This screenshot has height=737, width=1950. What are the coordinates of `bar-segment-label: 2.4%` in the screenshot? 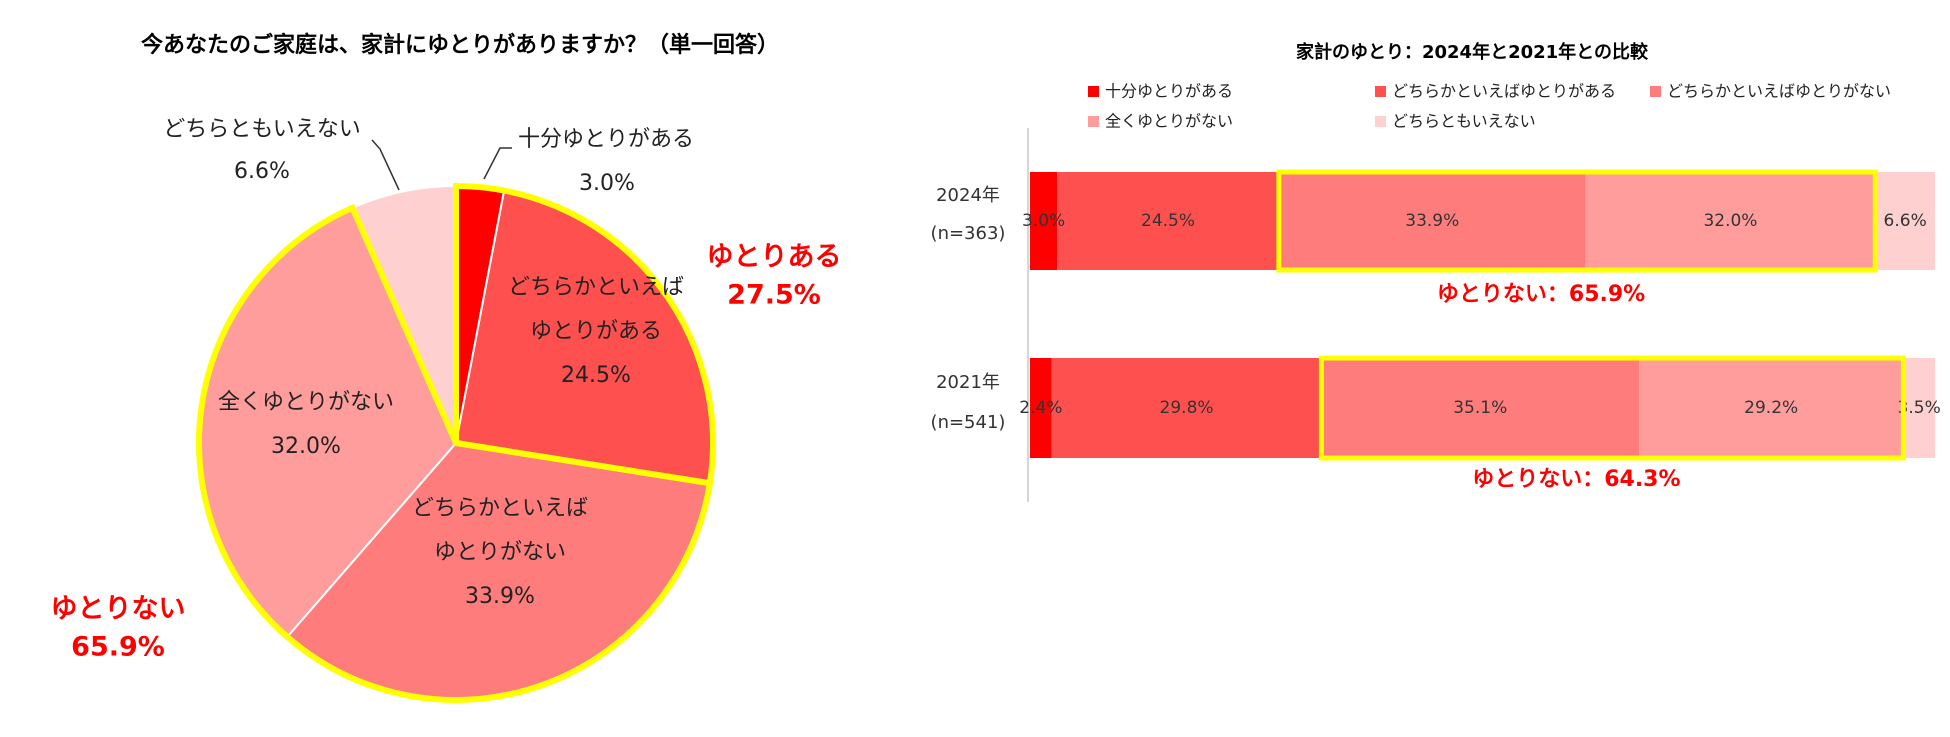 It's located at (1040, 408).